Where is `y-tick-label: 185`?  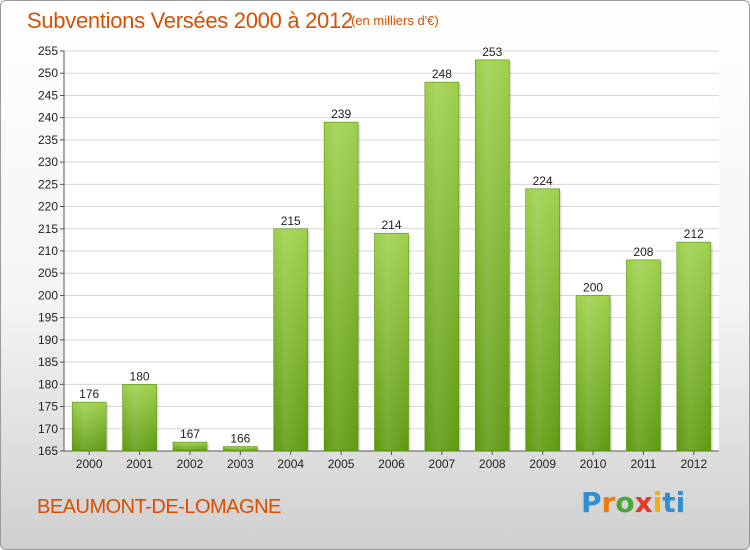 y-tick-label: 185 is located at coordinates (48, 362).